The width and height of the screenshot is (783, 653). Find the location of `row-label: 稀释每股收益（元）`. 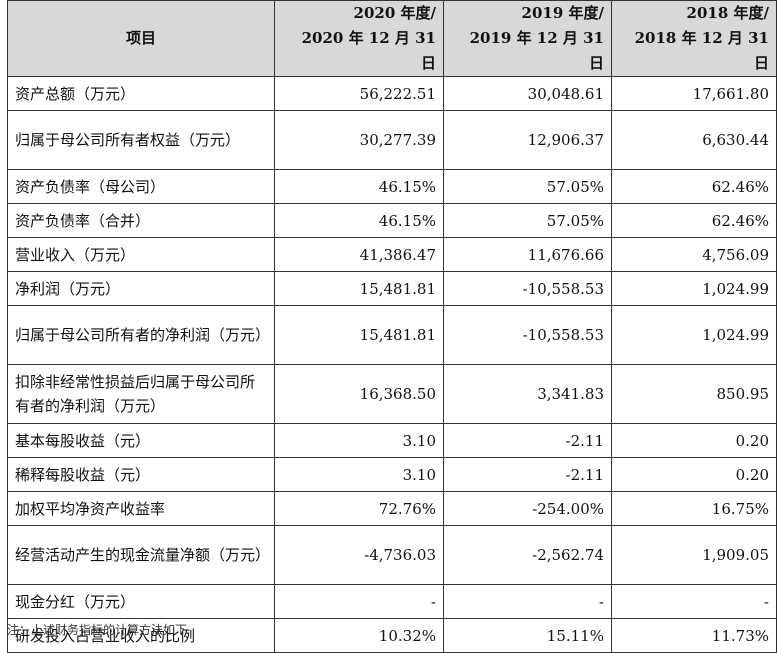

row-label: 稀释每股收益（元） is located at coordinates (141, 474).